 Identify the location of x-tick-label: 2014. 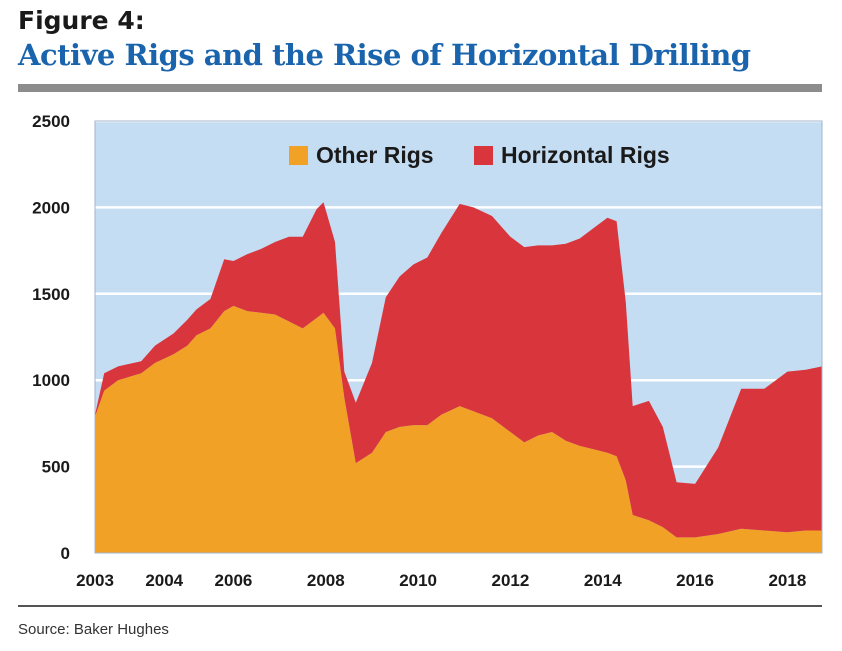
(603, 580).